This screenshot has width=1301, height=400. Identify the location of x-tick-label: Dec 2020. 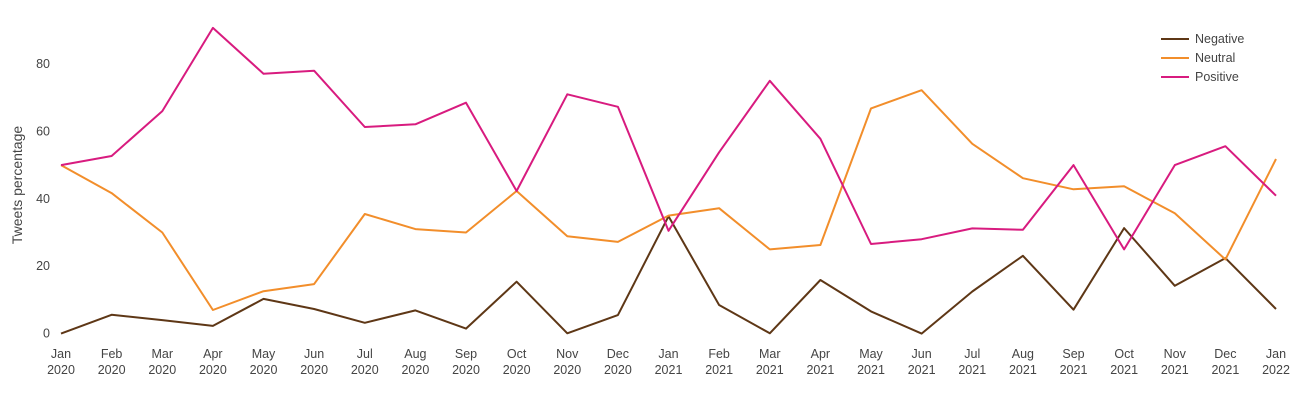
(618, 362).